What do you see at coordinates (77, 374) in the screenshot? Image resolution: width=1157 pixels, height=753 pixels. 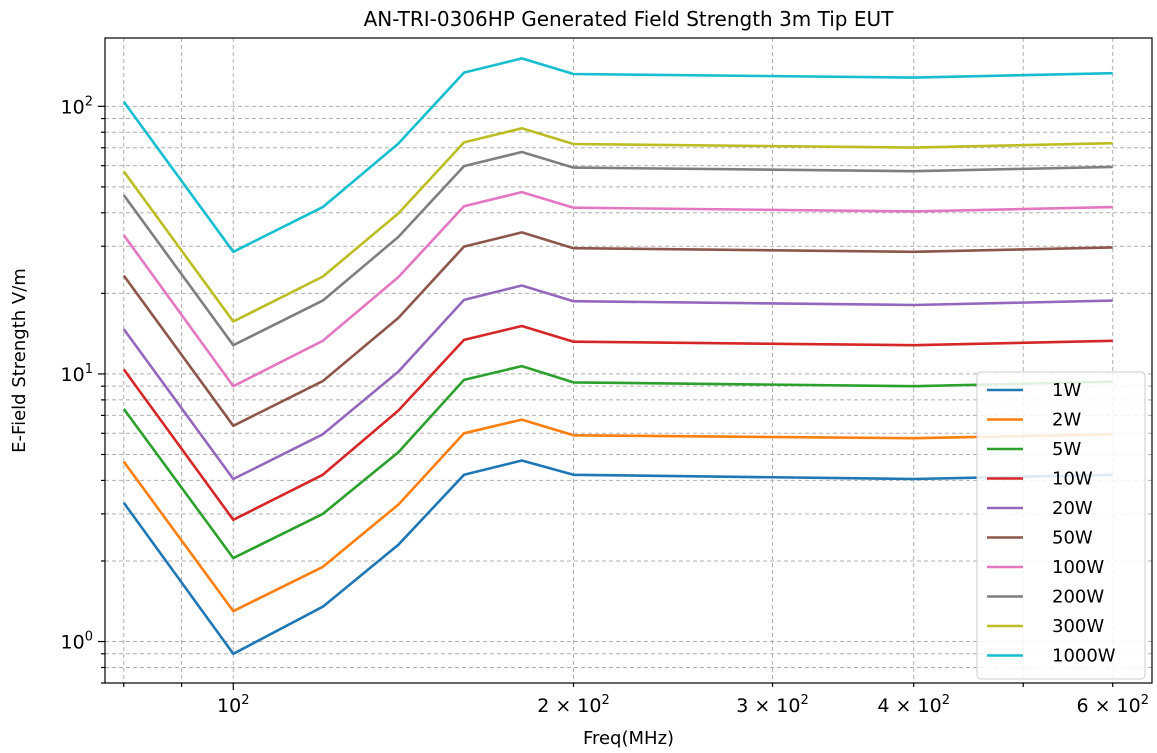 I see `y-tick-label: 101` at bounding box center [77, 374].